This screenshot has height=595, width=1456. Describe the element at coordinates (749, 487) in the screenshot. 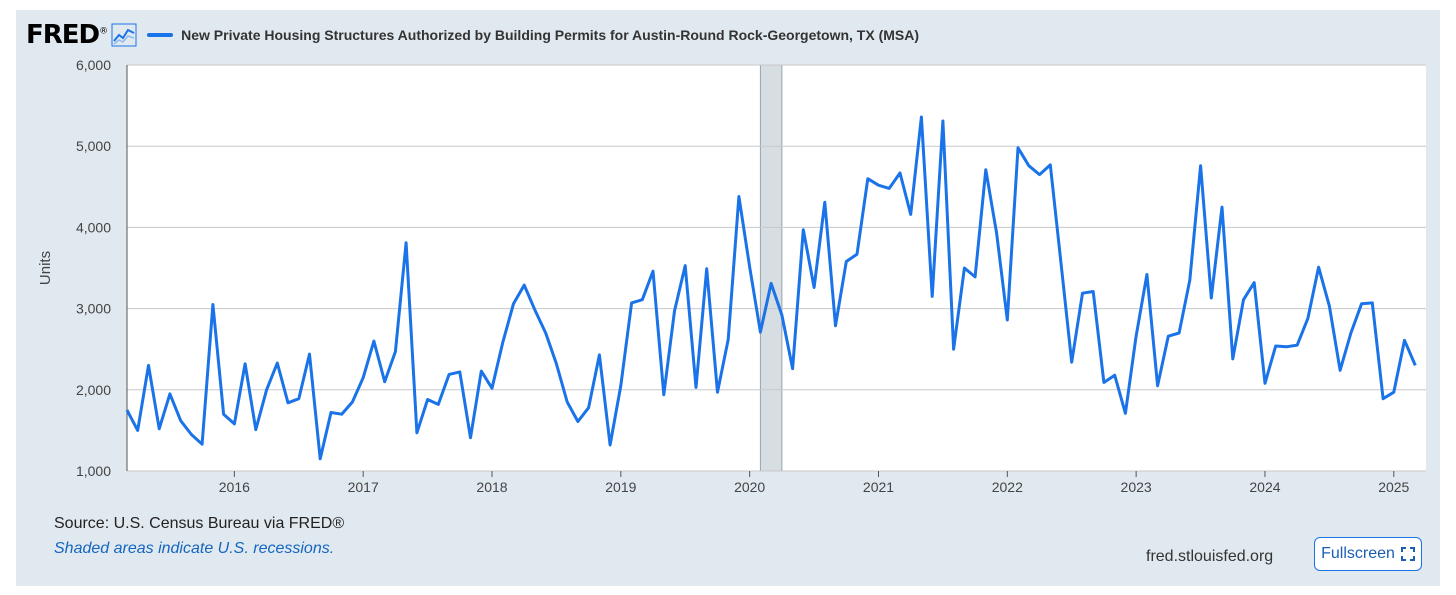

I see `x-tick-label: 2020` at that location.